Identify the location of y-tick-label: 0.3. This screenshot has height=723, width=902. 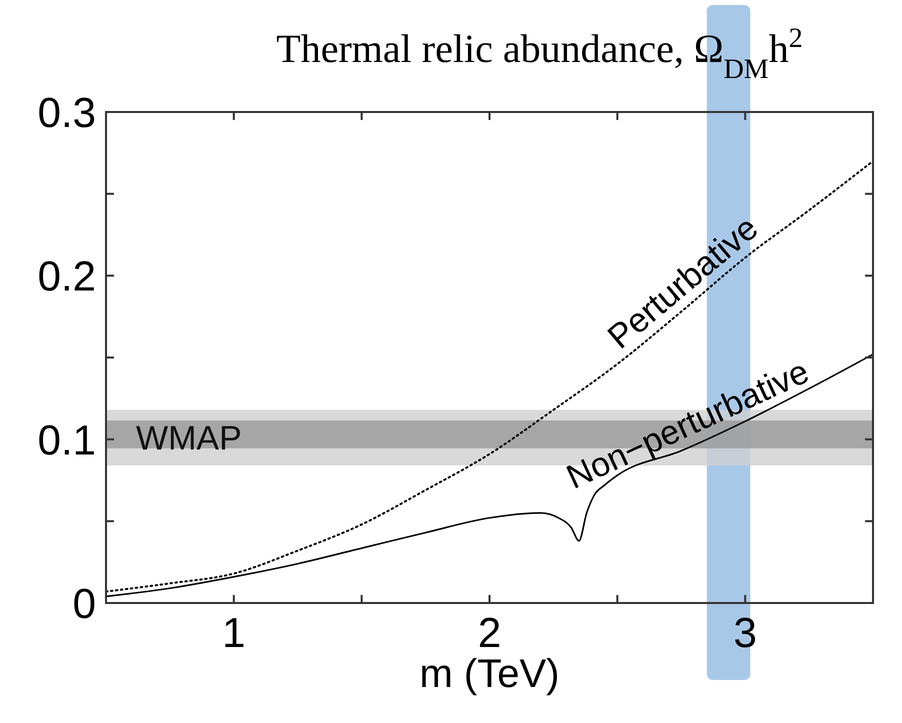
(67, 112).